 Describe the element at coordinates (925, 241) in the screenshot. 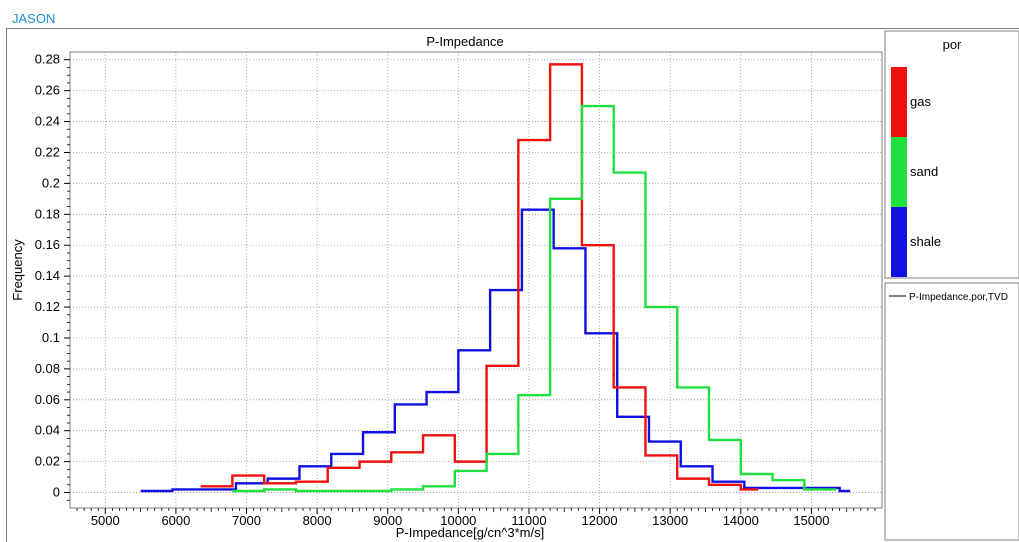

I see `colorbar-label-shale: shale` at that location.